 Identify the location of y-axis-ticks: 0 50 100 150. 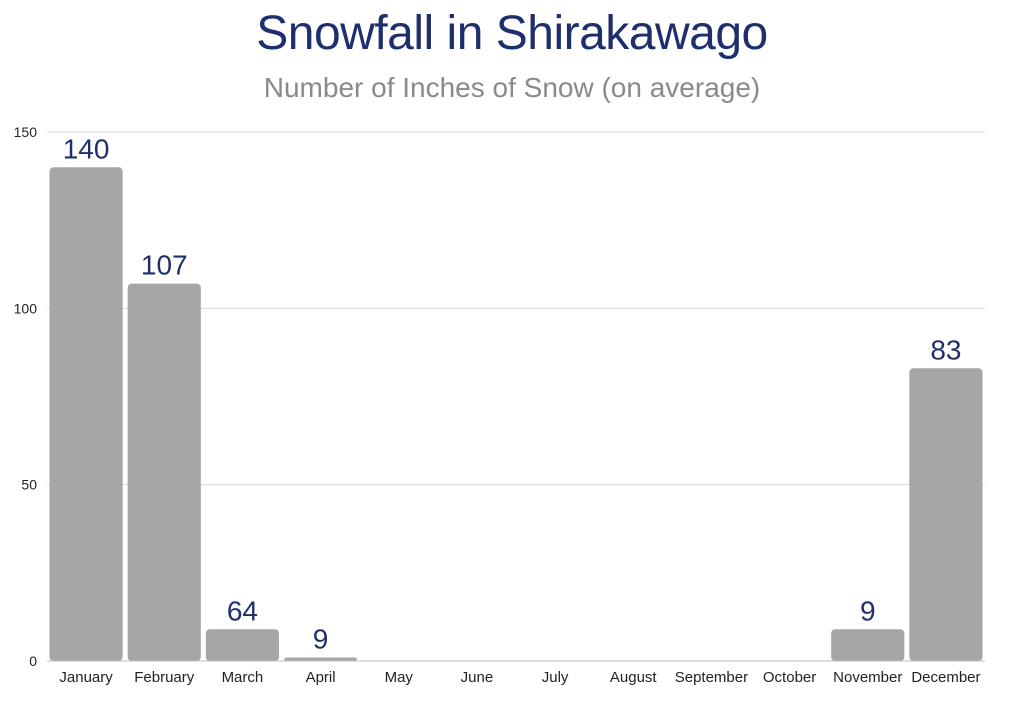
(26, 396).